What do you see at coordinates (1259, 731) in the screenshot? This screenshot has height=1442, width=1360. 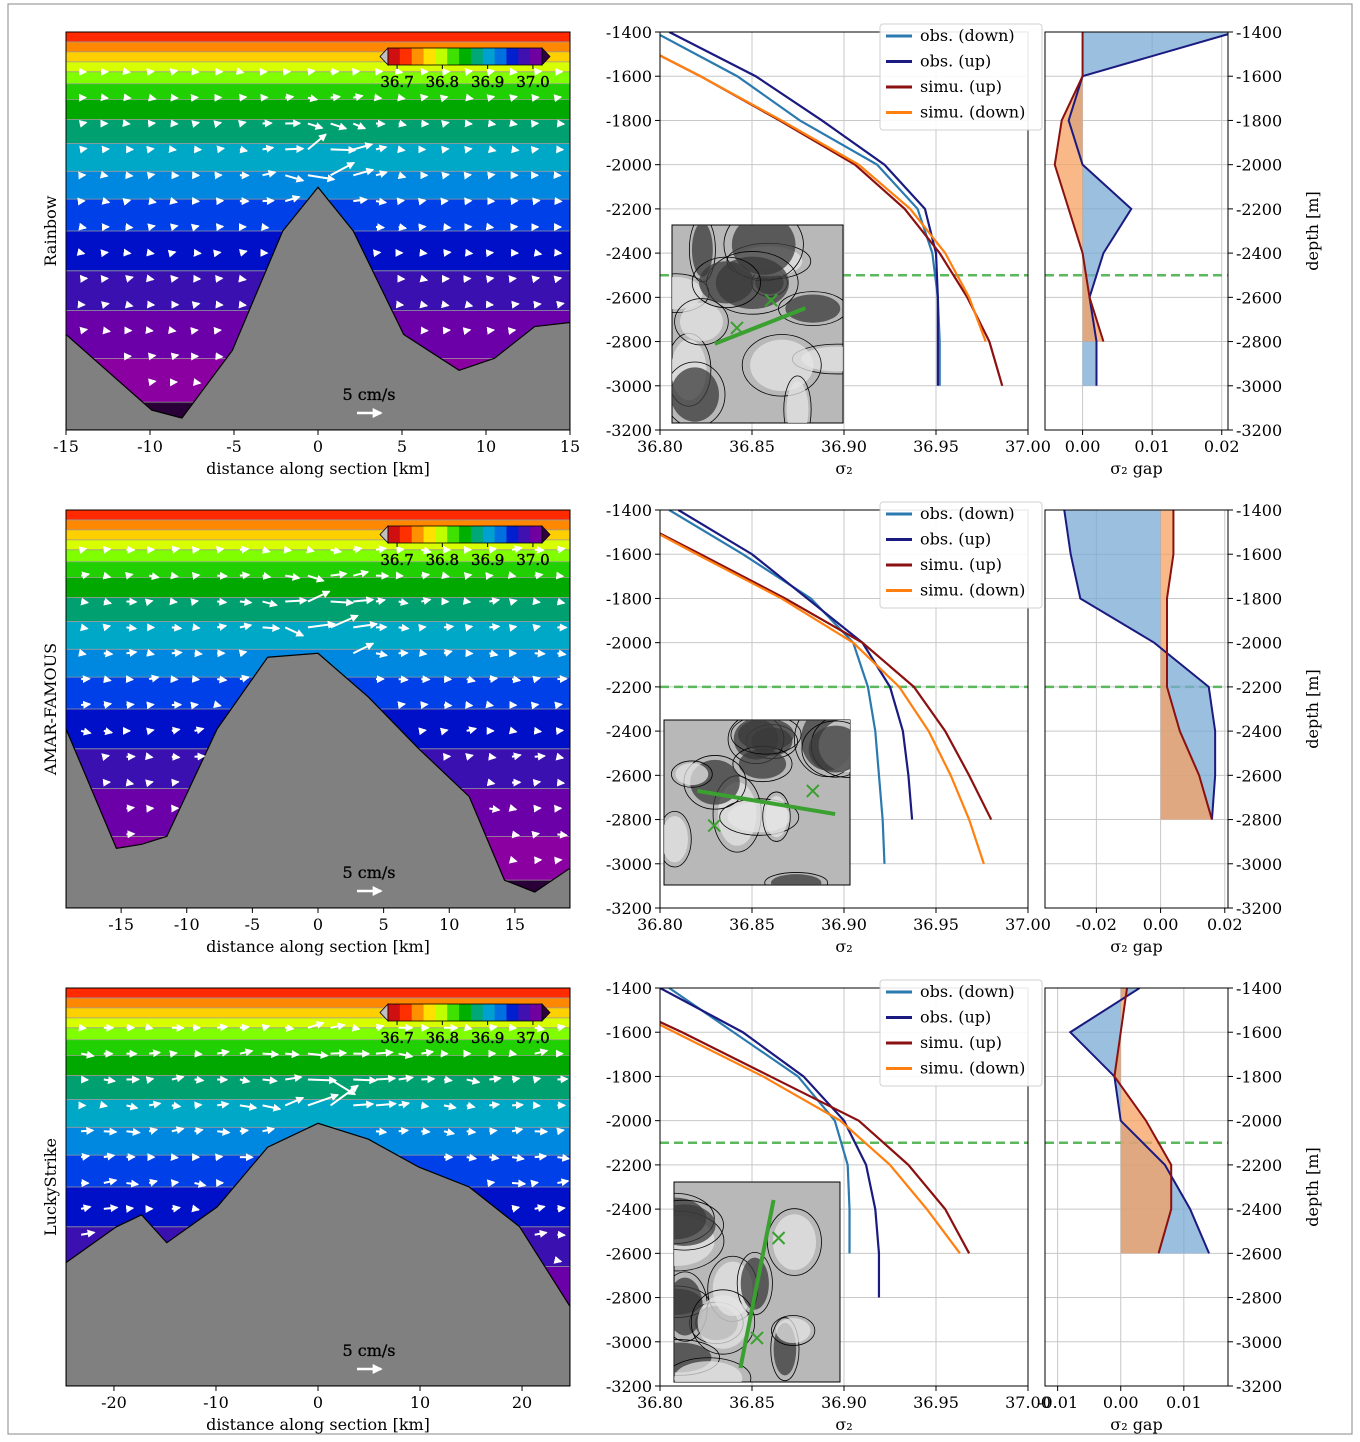 I see `y-tick-label: -2400` at bounding box center [1259, 731].